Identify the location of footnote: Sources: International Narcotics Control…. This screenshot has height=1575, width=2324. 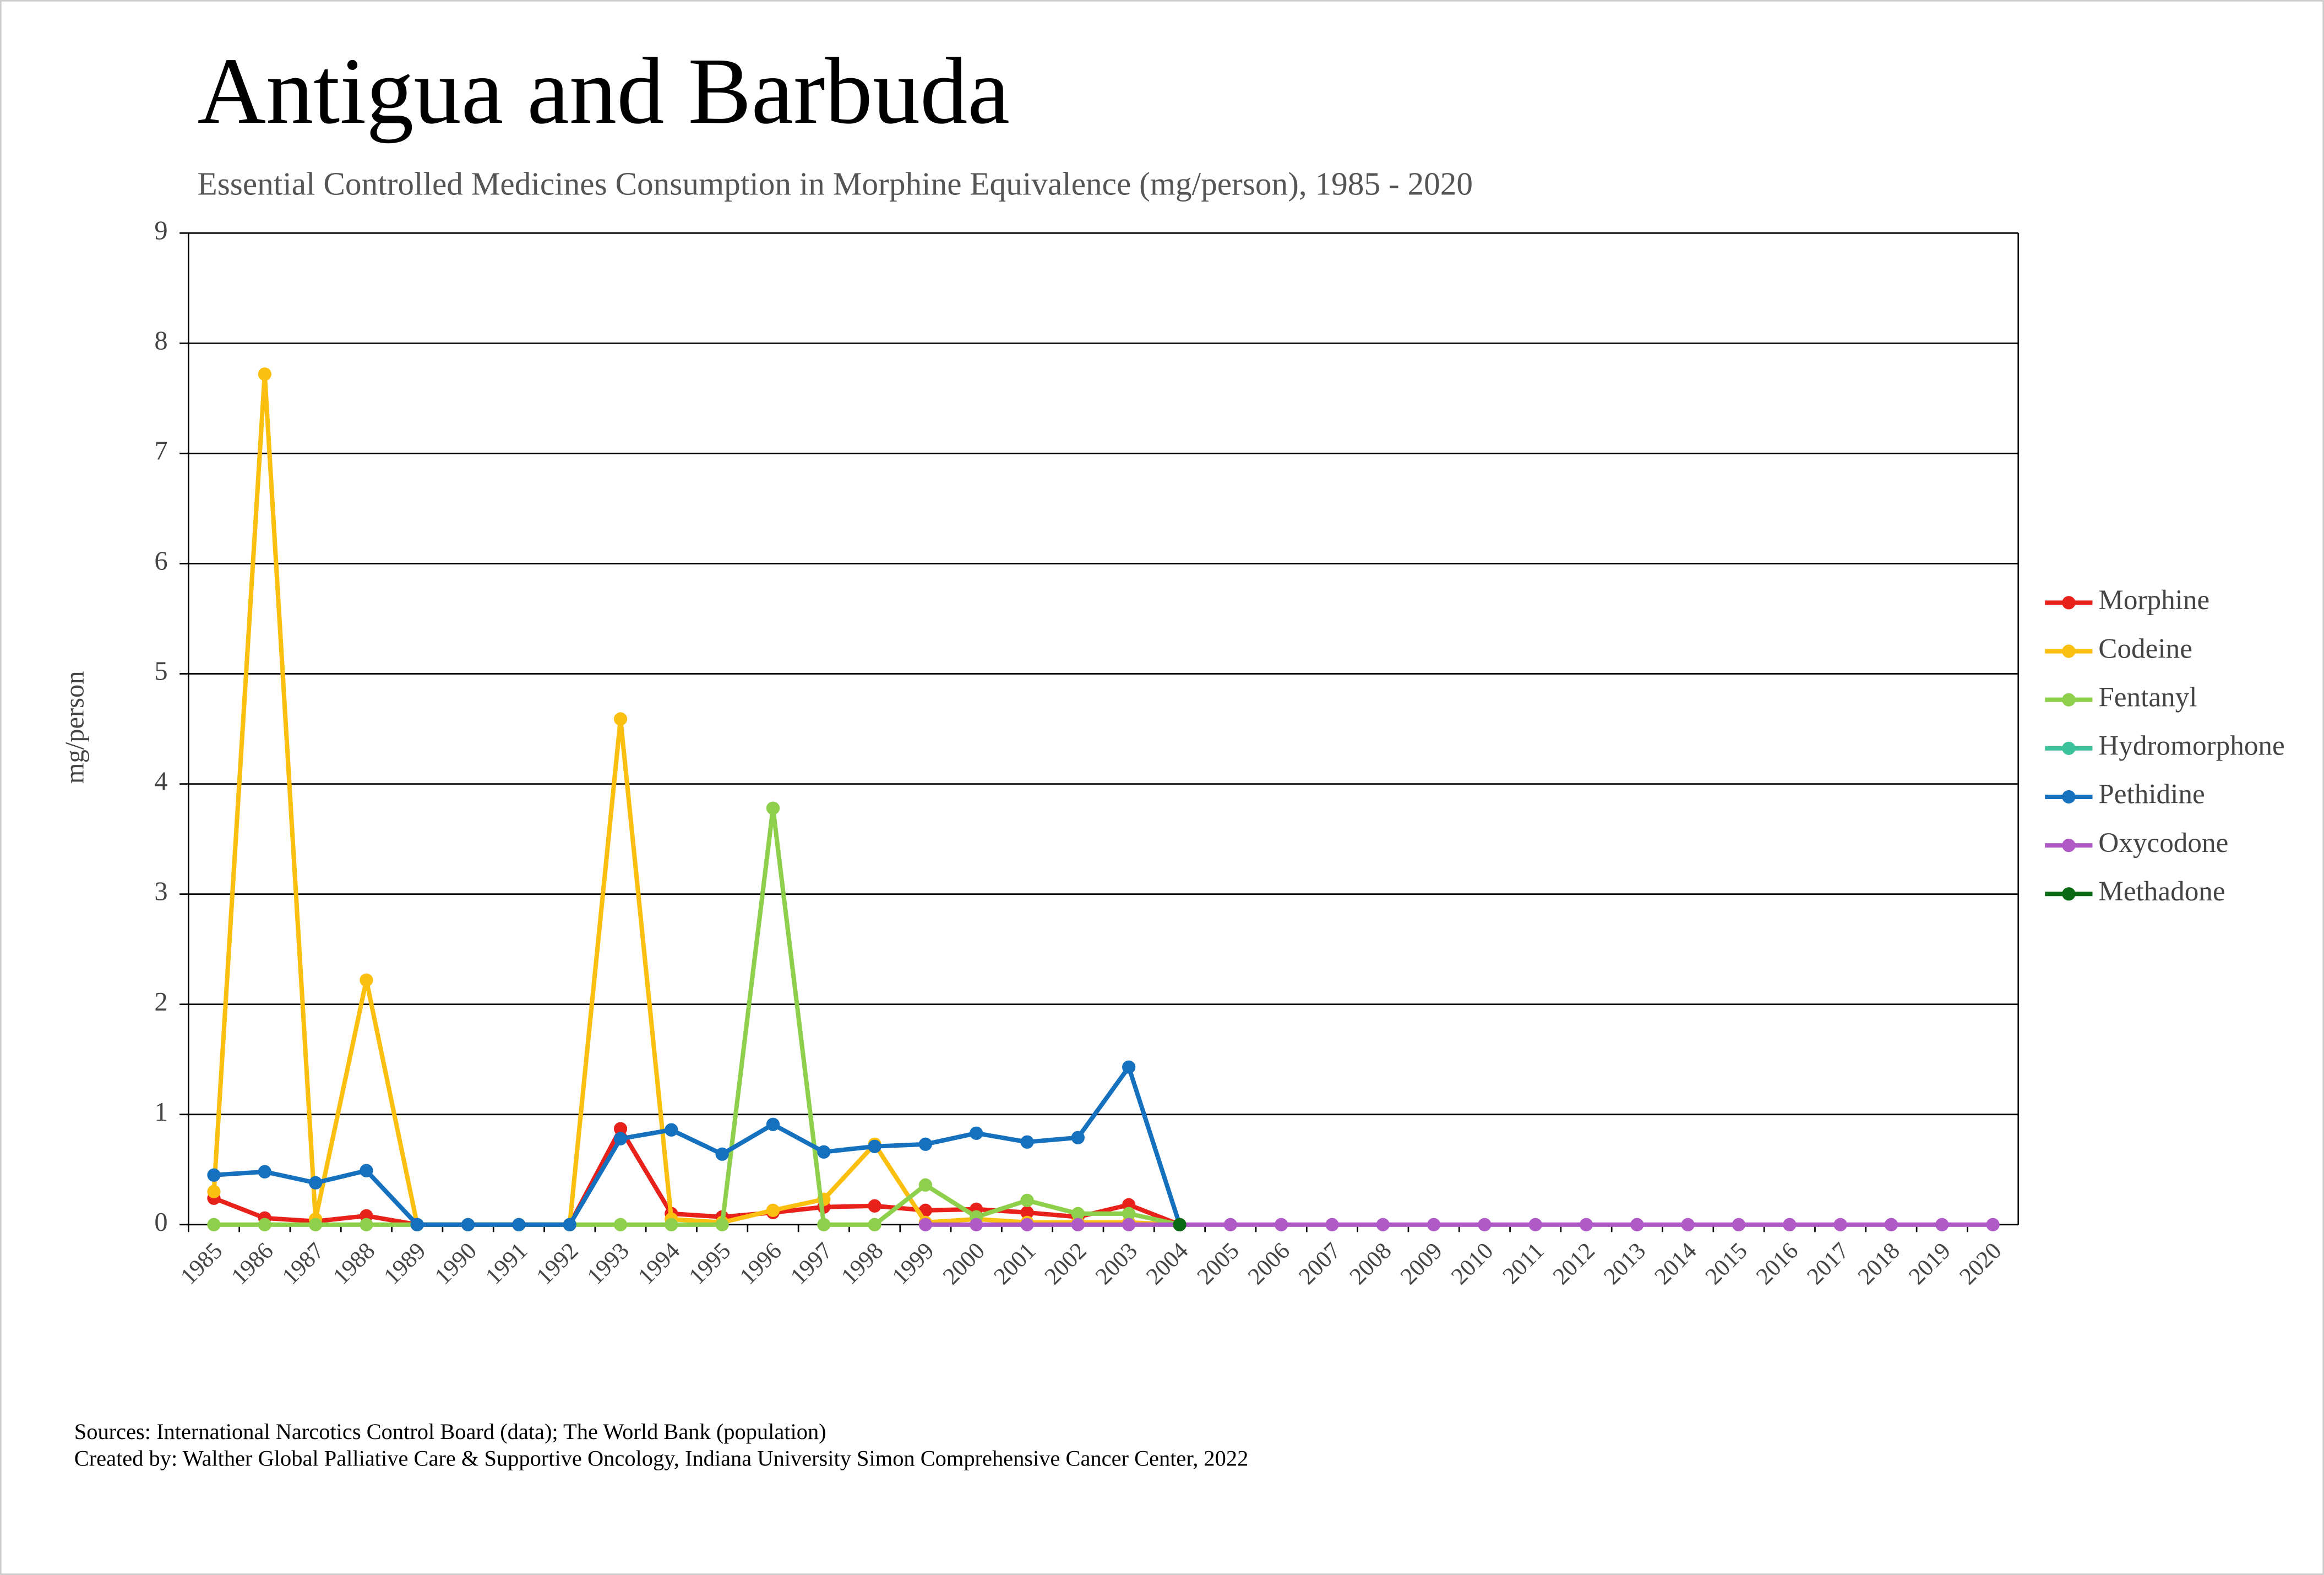
(450, 1431).